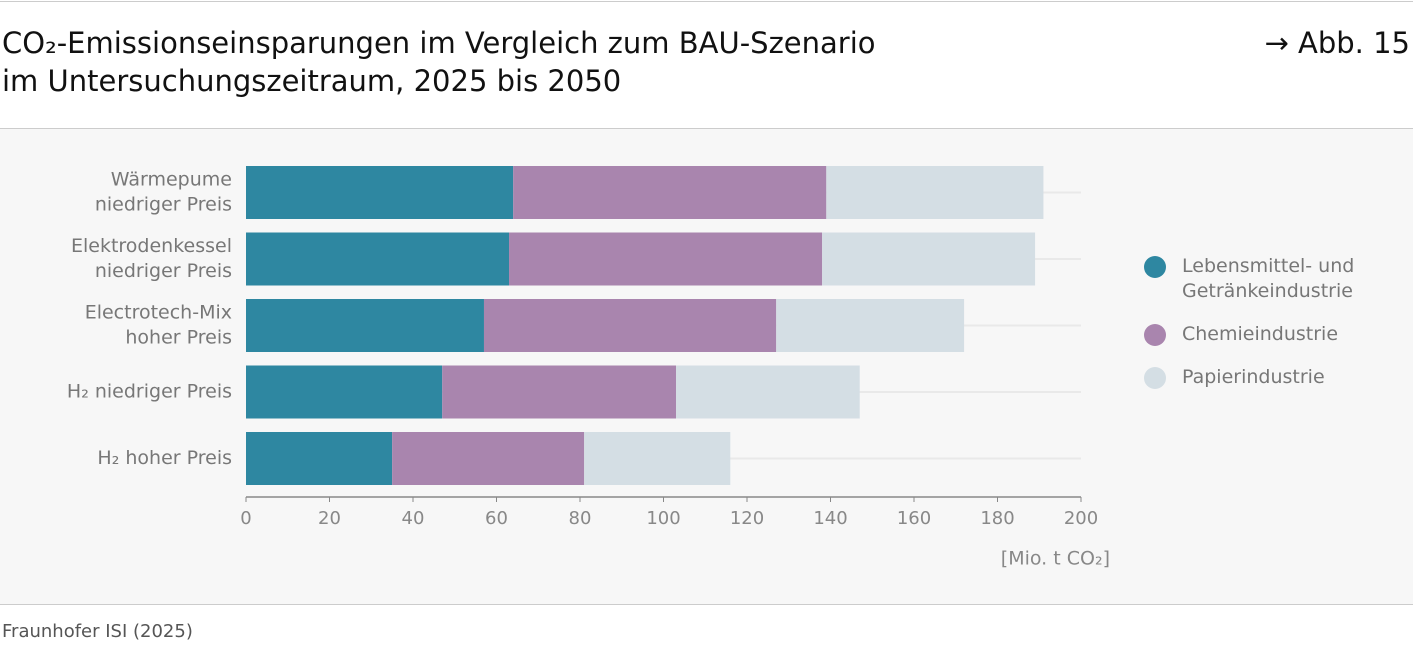 This screenshot has height=654, width=1413. Describe the element at coordinates (151, 246) in the screenshot. I see `y-tick-label: Elektrodenkessel` at that location.